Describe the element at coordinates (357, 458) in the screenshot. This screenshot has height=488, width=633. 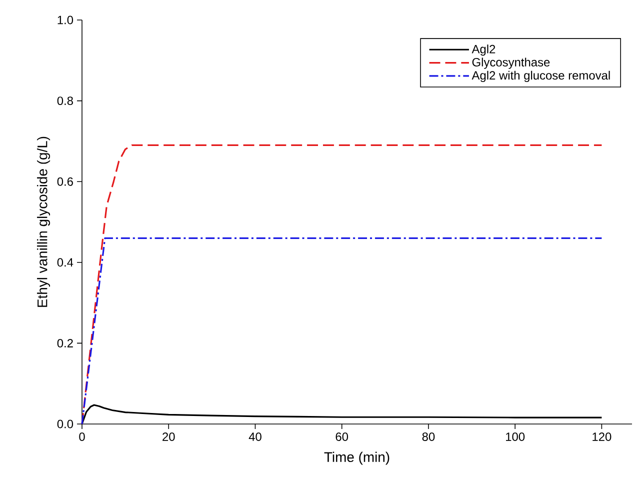
I see `x-axis-title: Time (min)` at that location.